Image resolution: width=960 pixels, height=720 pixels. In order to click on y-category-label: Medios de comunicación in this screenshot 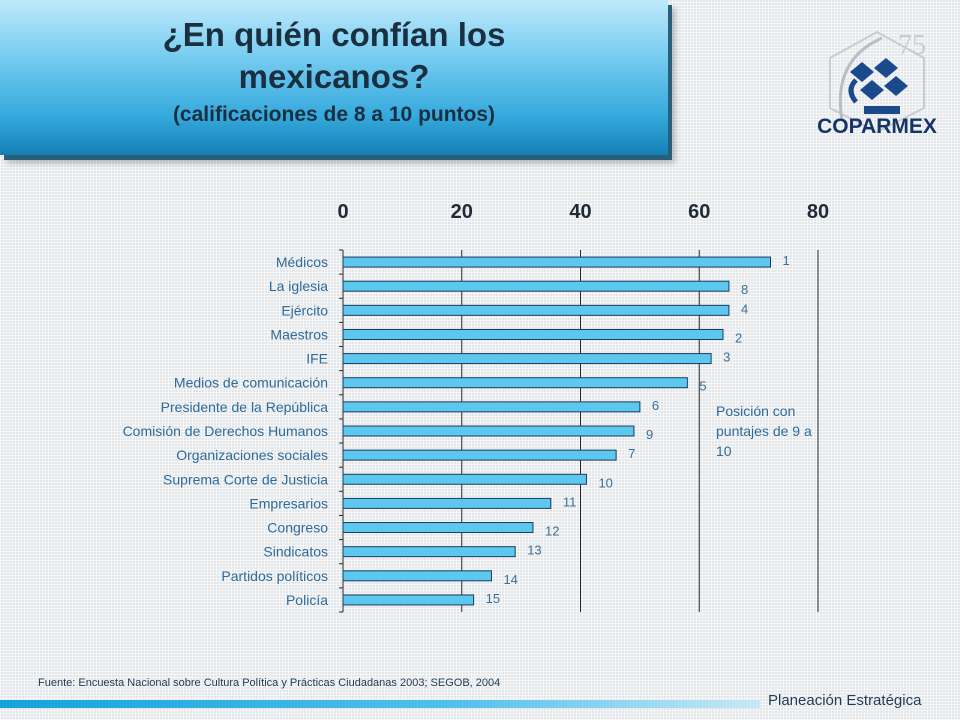, I will do `click(251, 383)`.